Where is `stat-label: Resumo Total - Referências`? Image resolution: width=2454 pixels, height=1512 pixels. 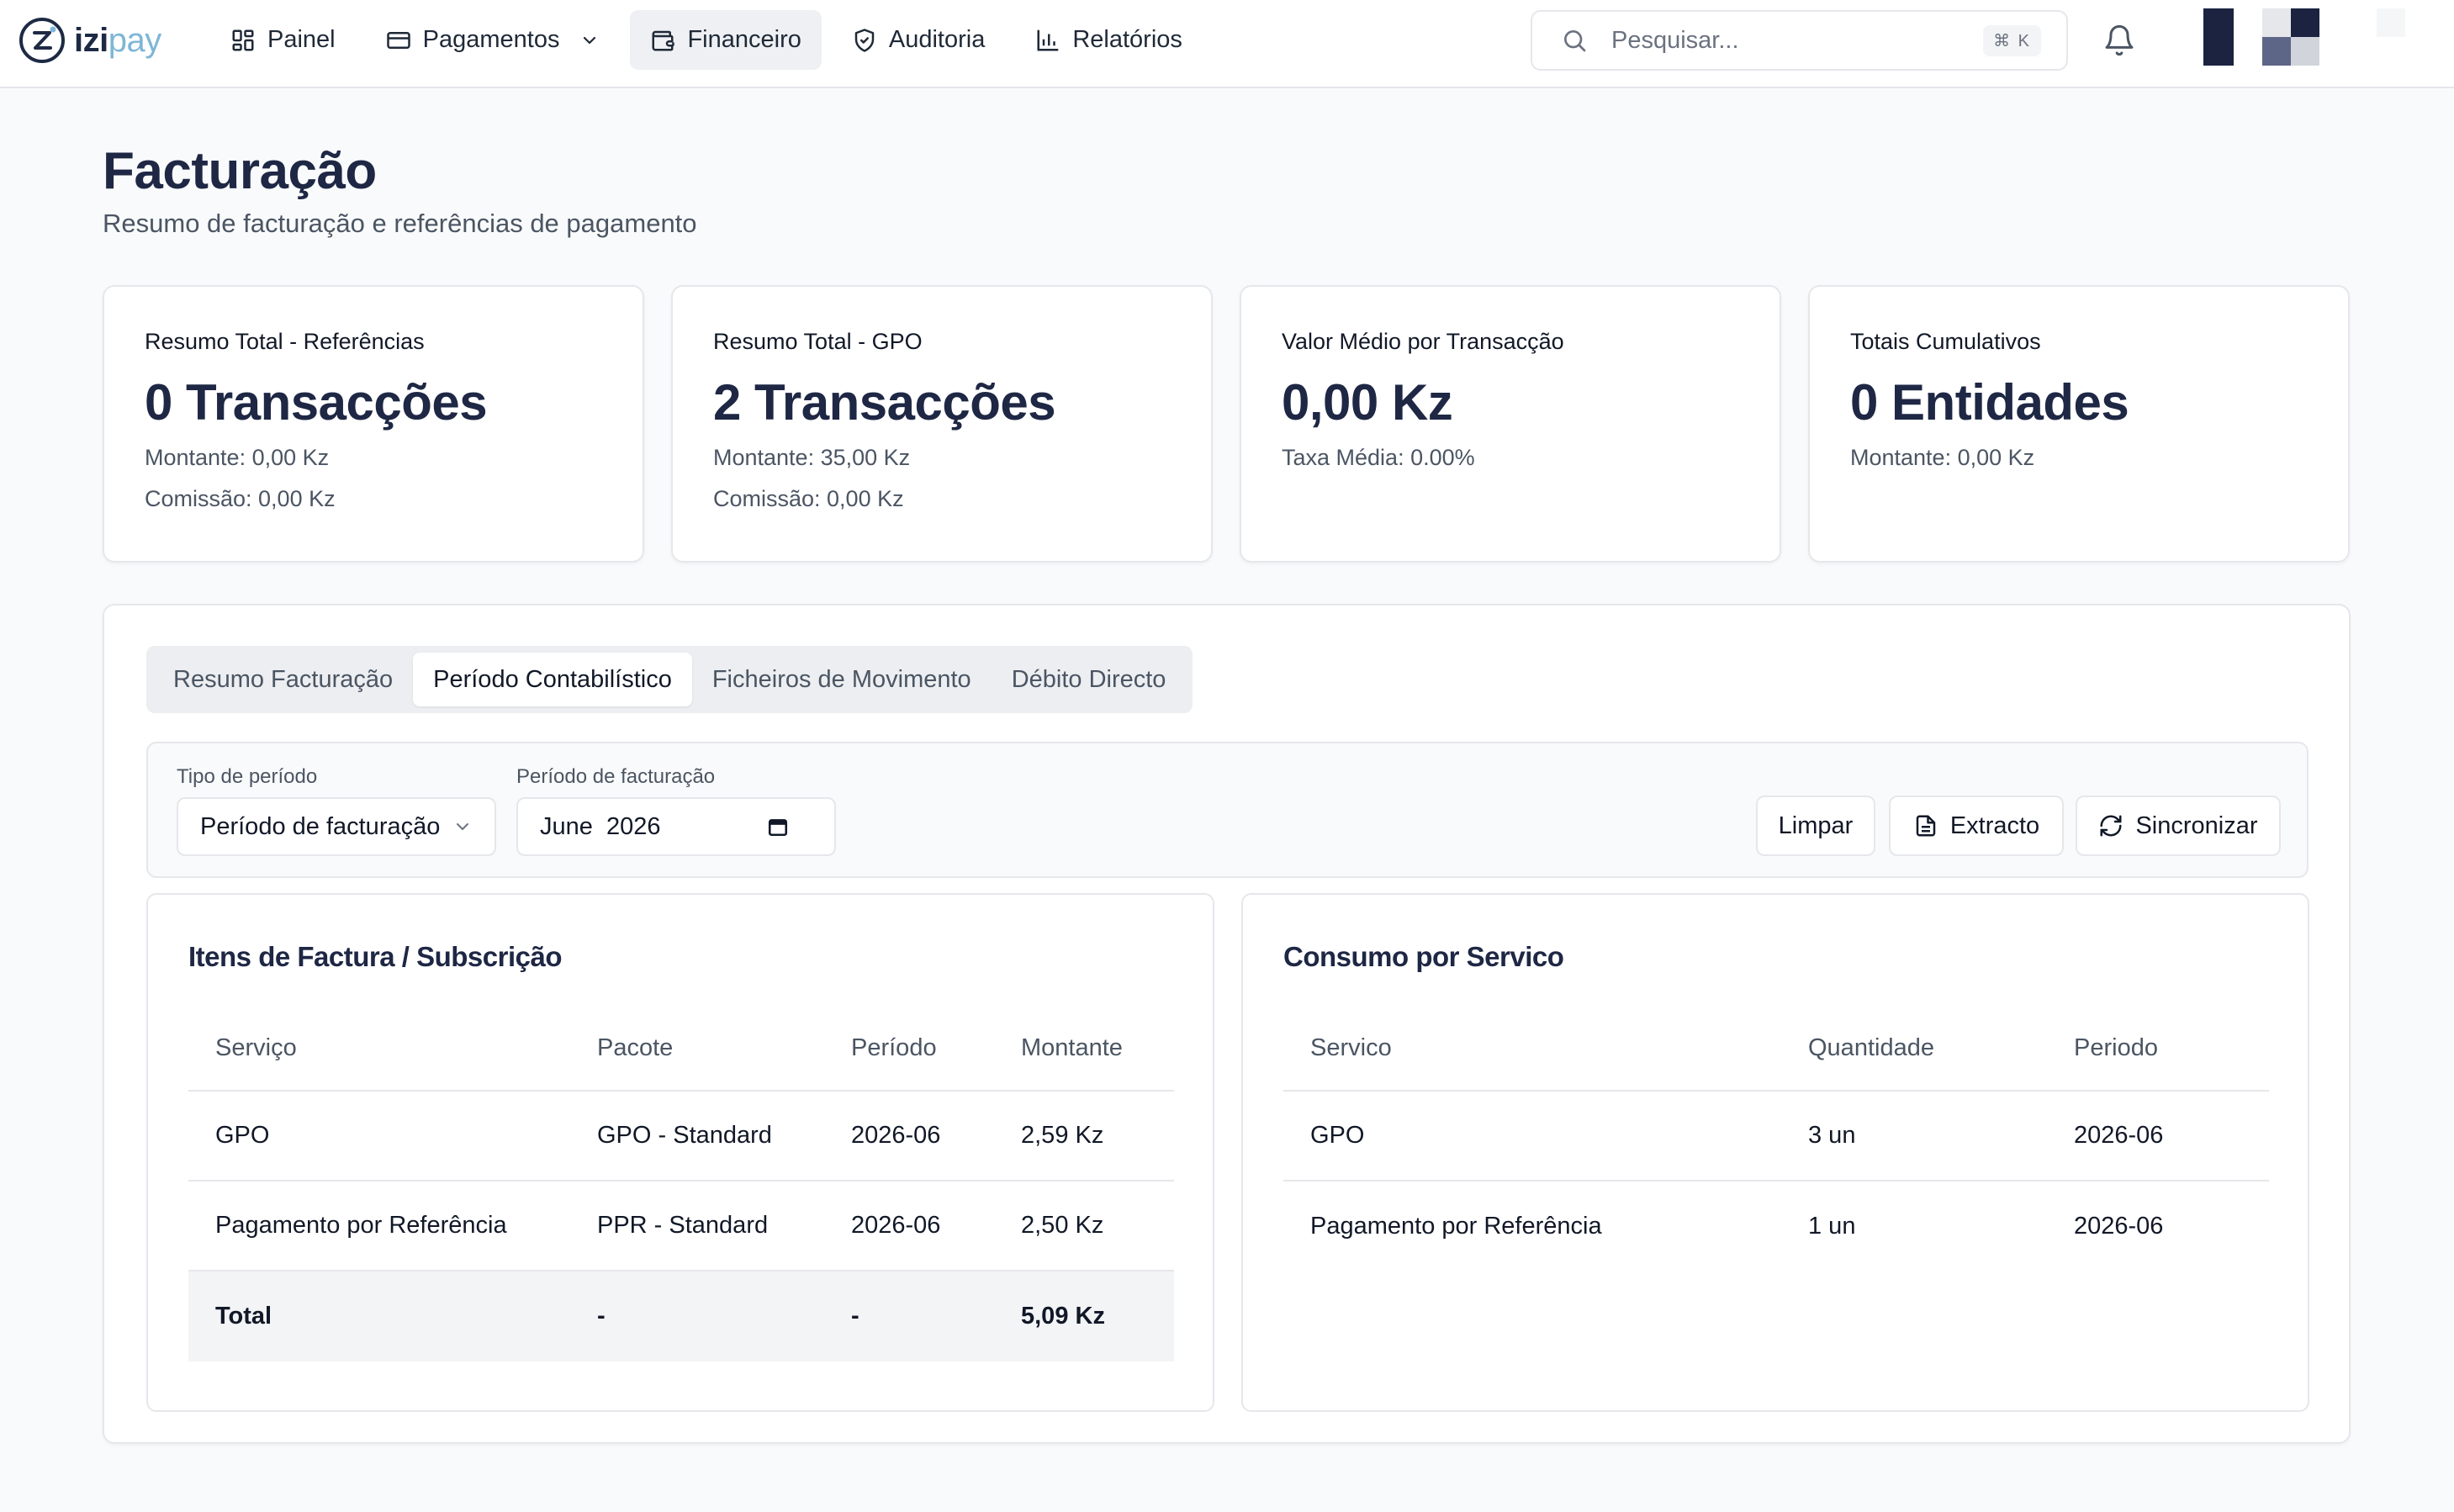
stat-label: Resumo Total - Referências is located at coordinates (285, 341).